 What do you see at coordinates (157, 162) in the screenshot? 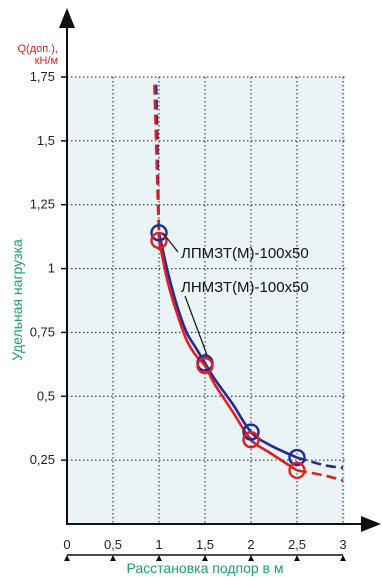
I see `series-line-dashed-start` at bounding box center [157, 162].